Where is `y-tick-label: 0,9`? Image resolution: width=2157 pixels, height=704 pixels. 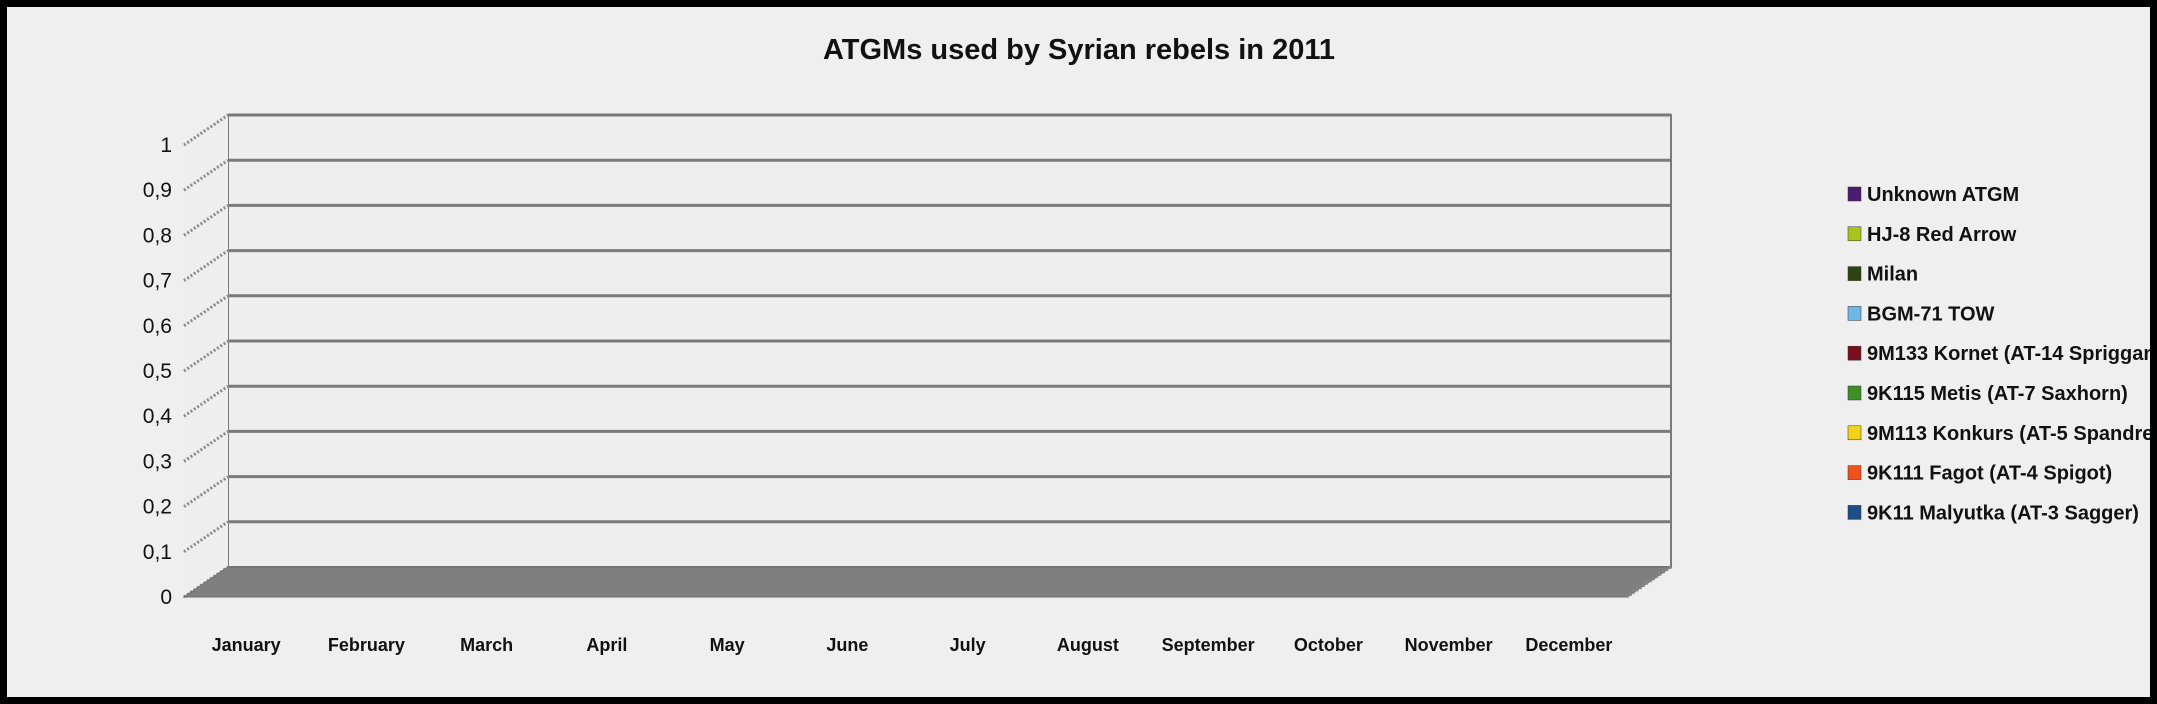 y-tick-label: 0,9 is located at coordinates (157, 190).